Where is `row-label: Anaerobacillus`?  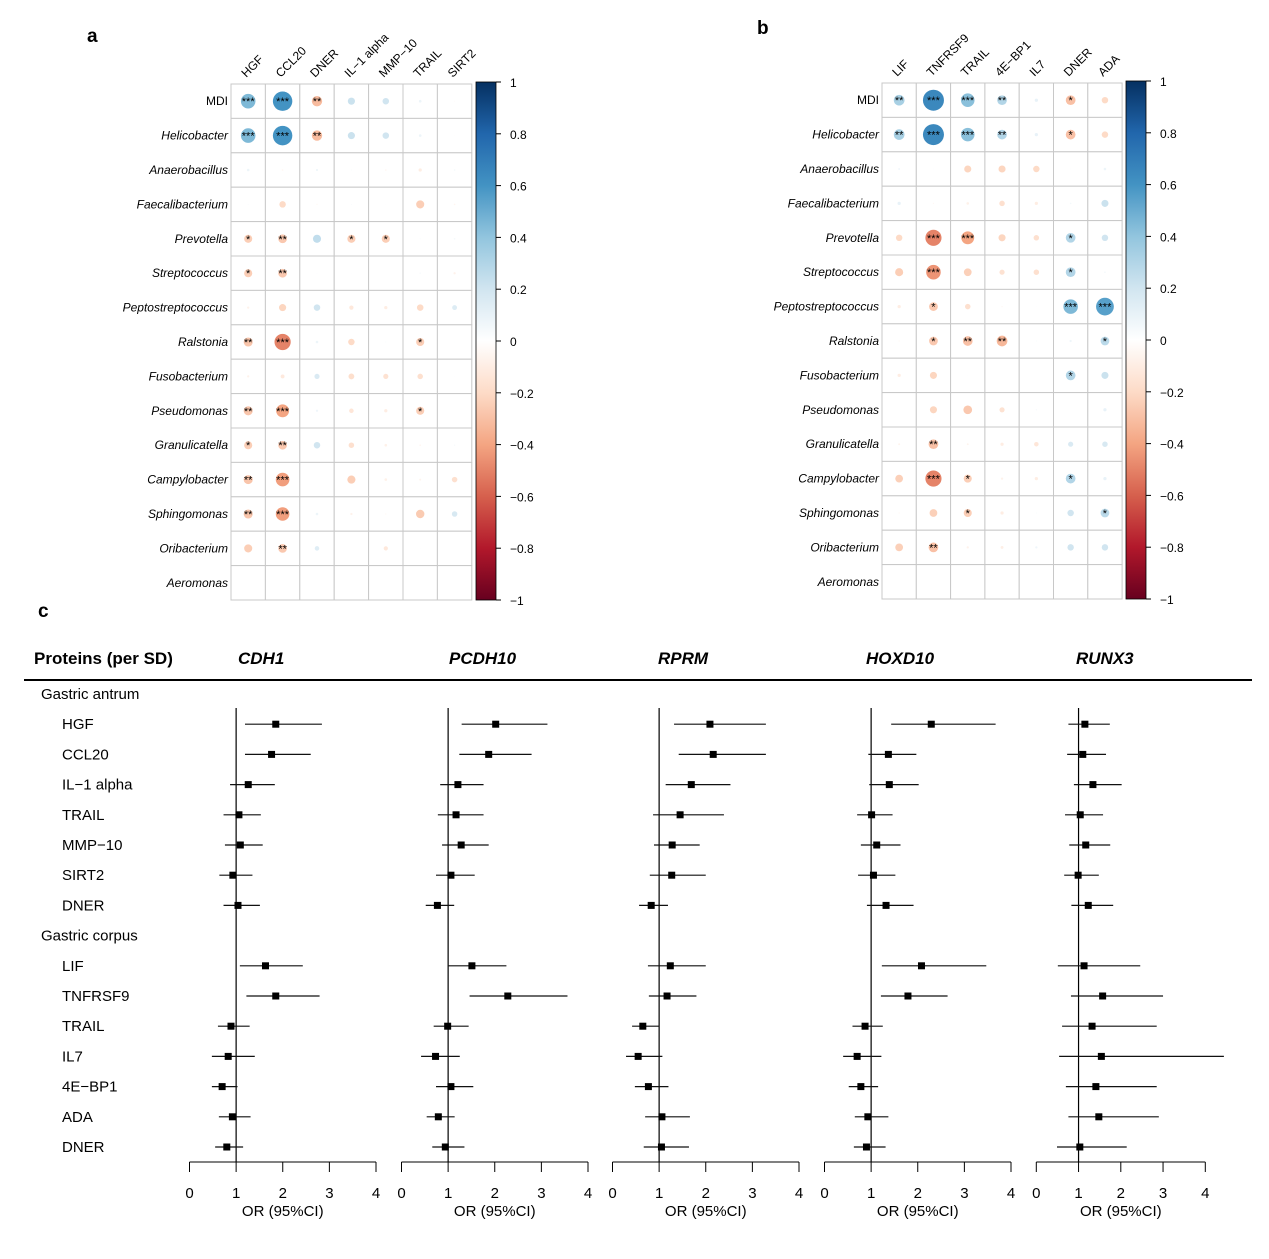 row-label: Anaerobacillus is located at coordinates (839, 169).